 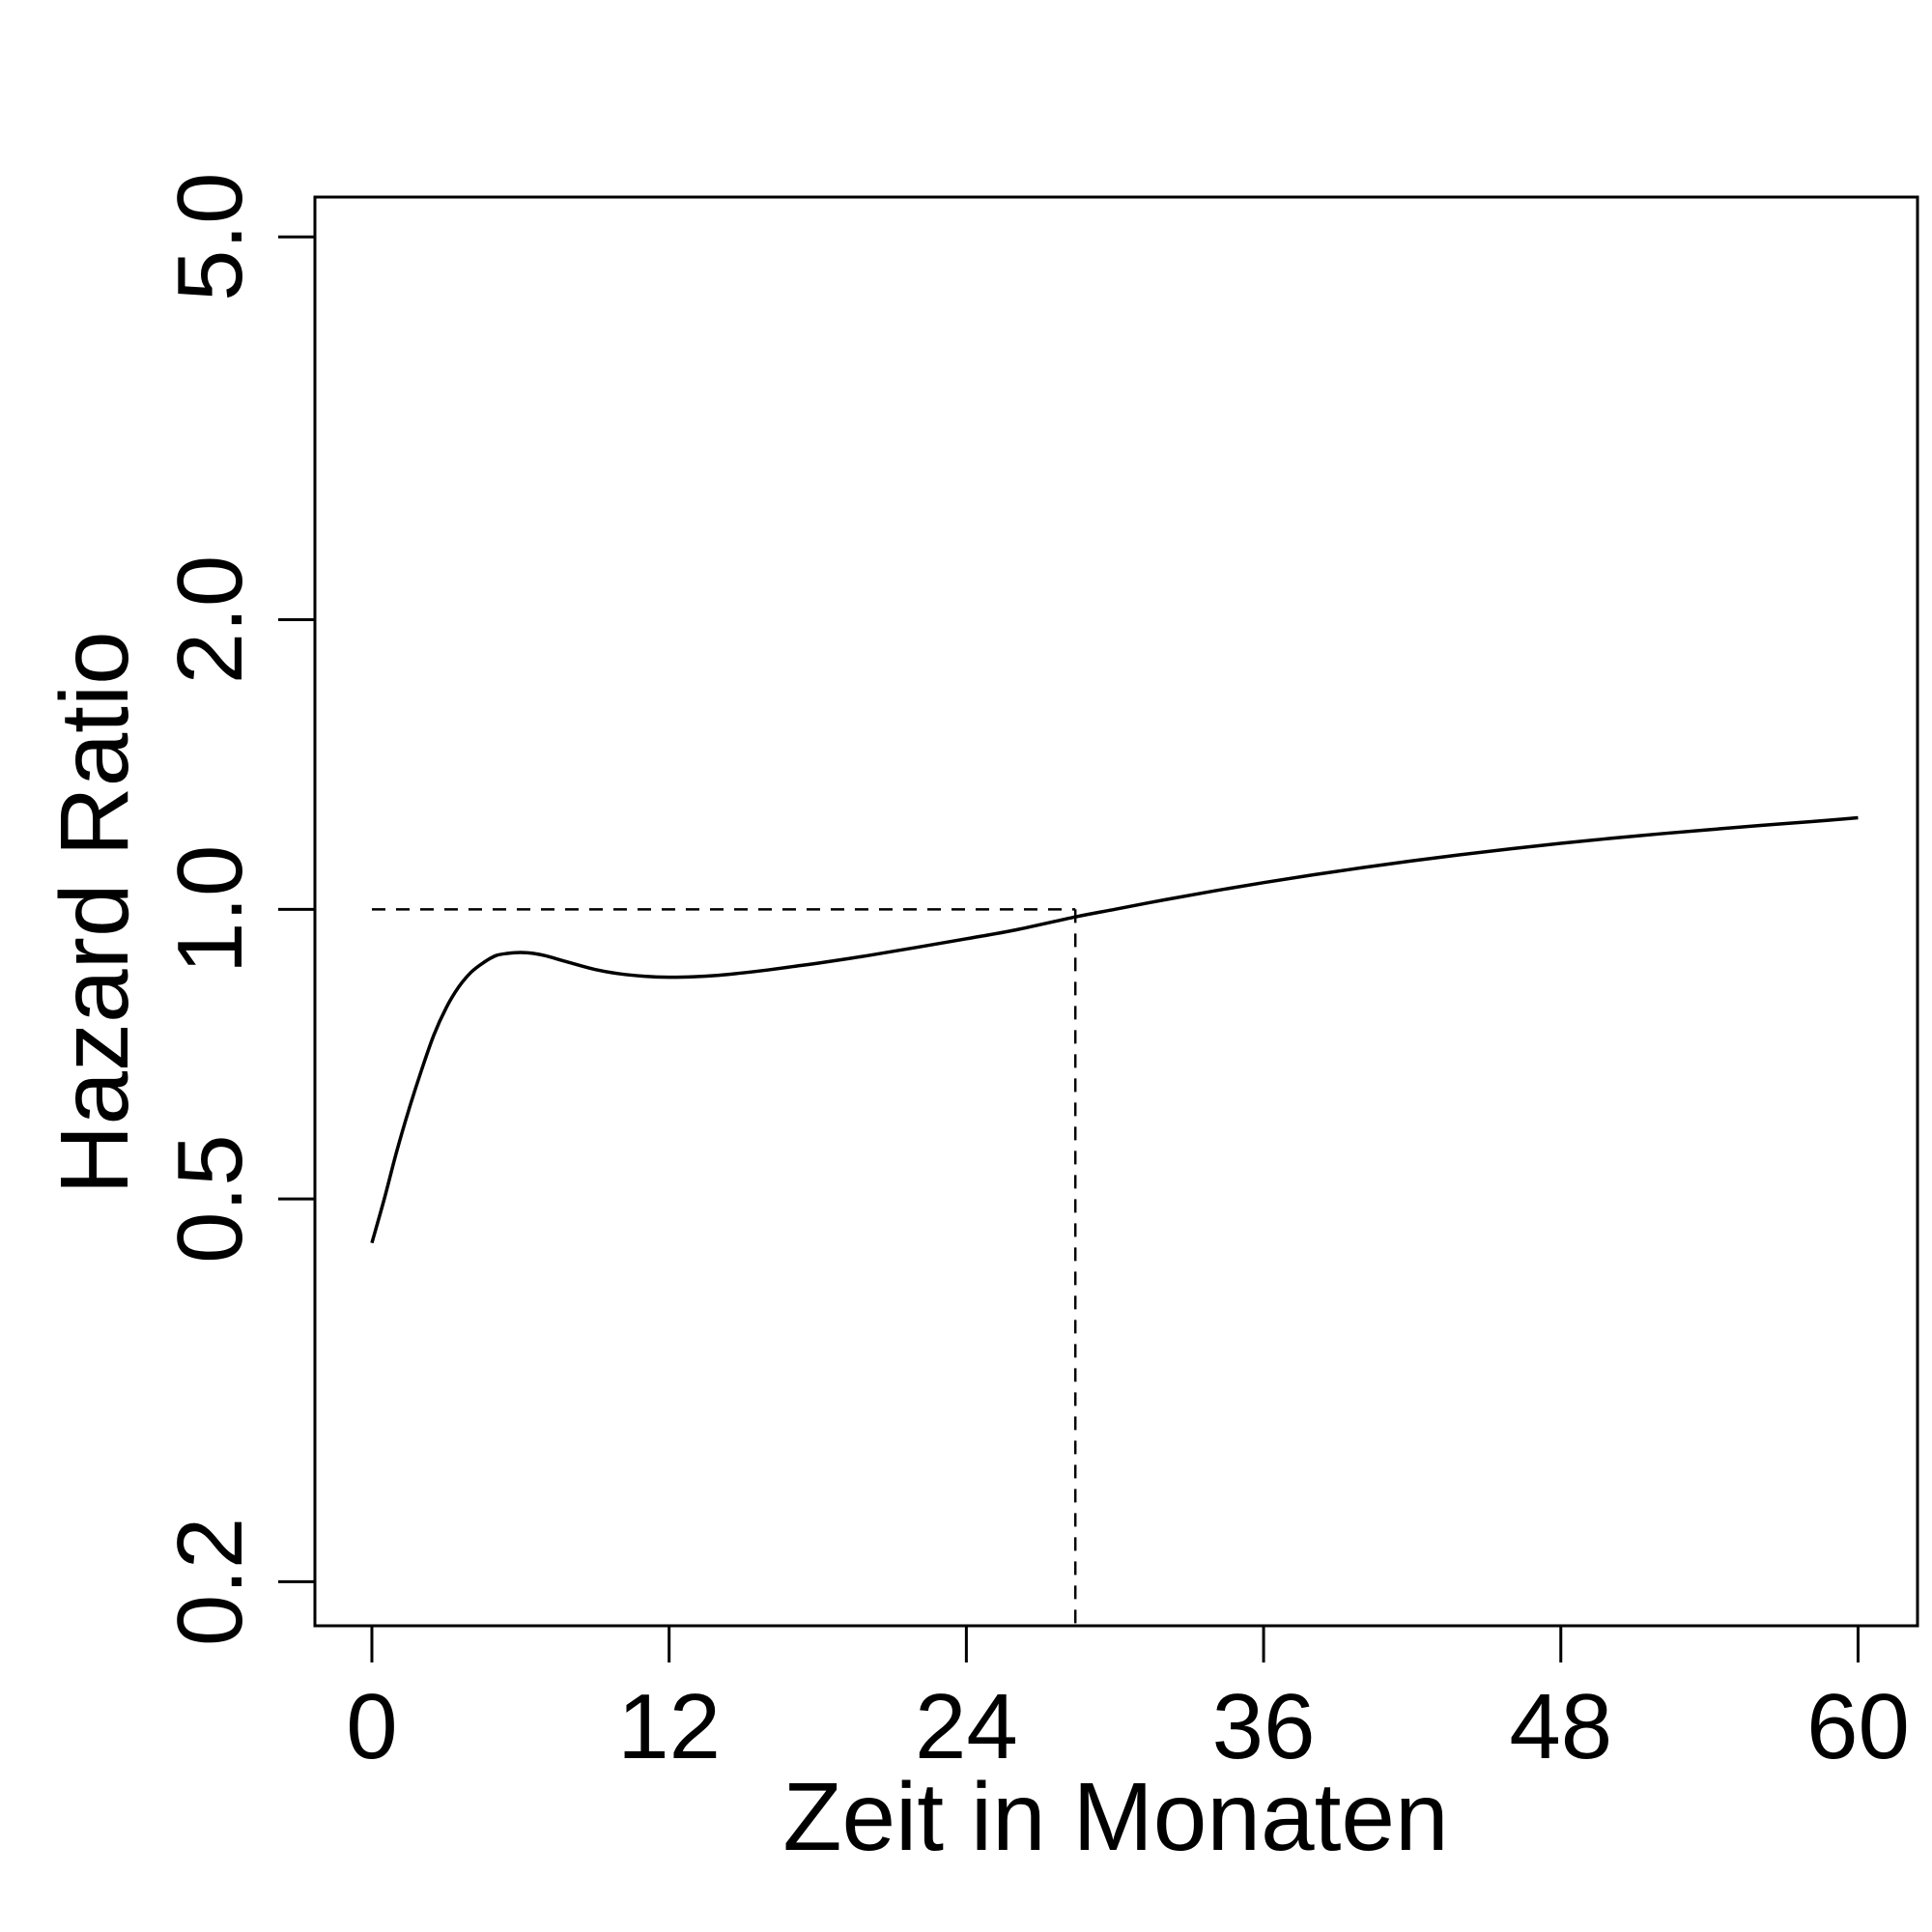 I want to click on y-tick-label: 0.2, so click(x=210, y=1582).